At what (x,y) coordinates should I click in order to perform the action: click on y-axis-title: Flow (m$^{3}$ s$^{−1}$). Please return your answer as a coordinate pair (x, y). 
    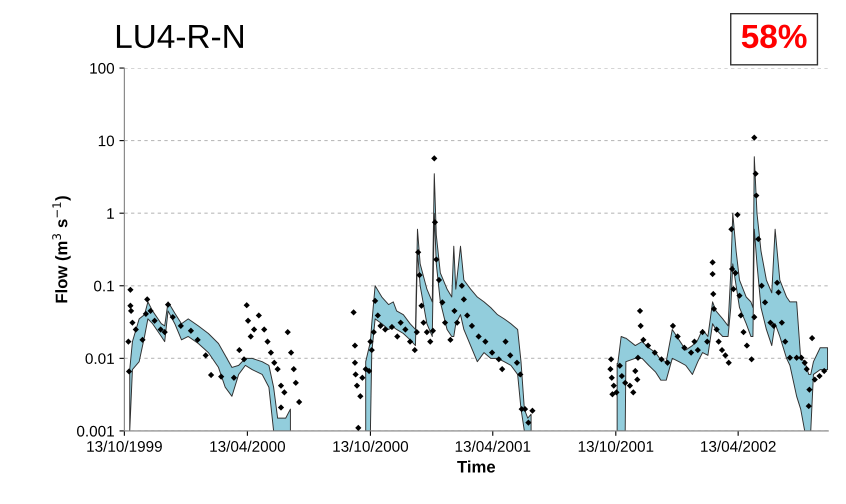
    Looking at the image, I should click on (61, 249).